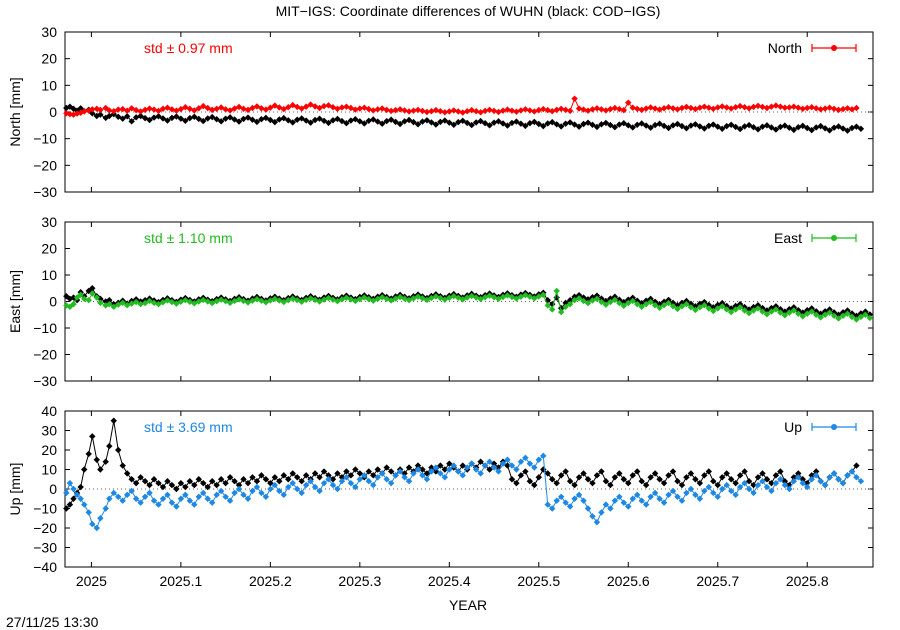 The width and height of the screenshot is (900, 630). Describe the element at coordinates (464, 118) in the screenshot. I see `reference-series` at that location.